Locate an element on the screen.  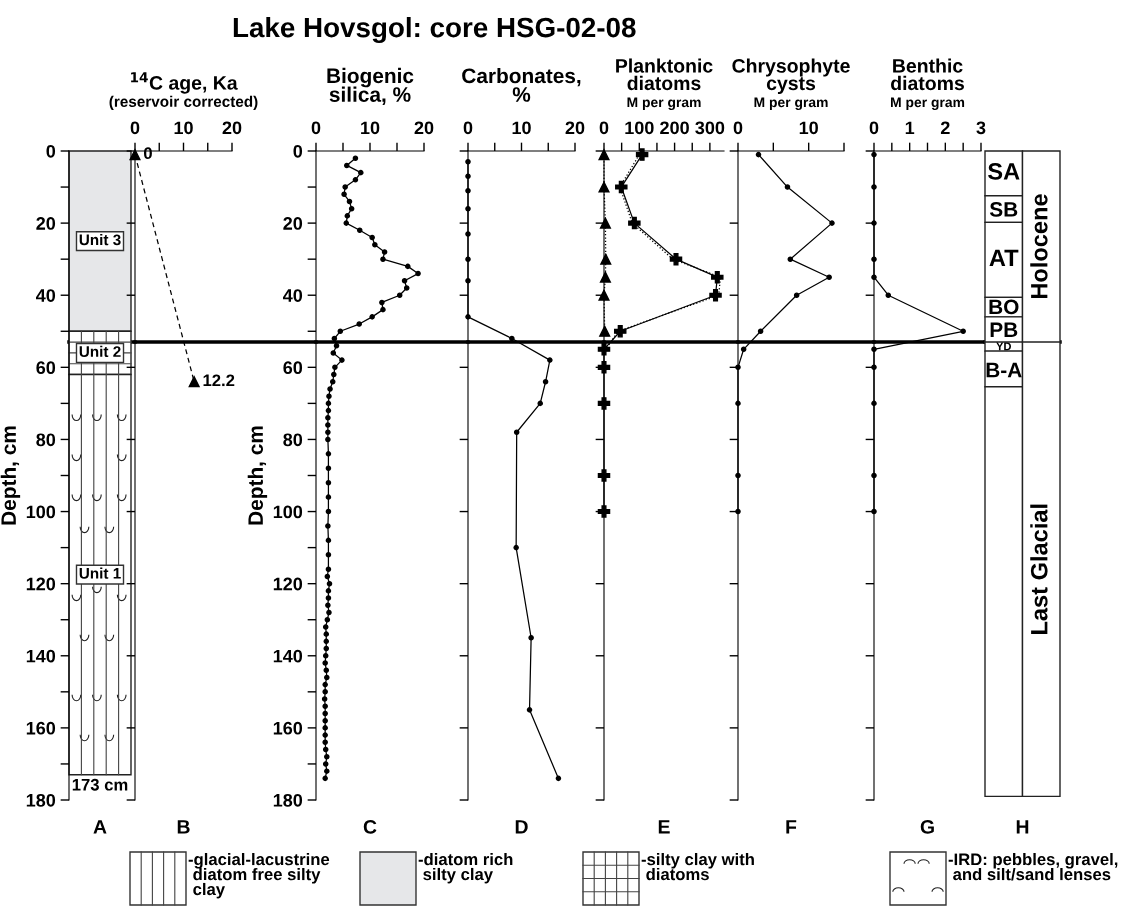
x-axis-title: B is located at coordinates (183, 827).